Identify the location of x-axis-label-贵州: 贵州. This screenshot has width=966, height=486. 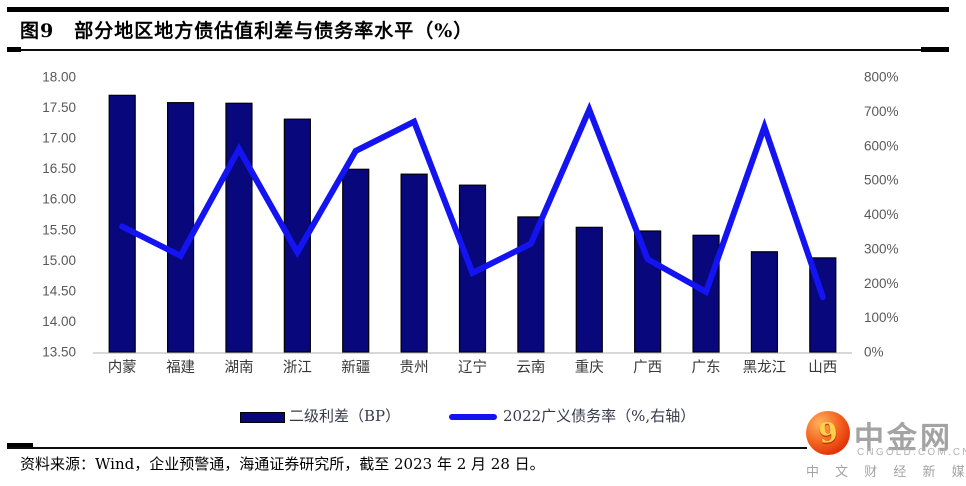
(414, 367).